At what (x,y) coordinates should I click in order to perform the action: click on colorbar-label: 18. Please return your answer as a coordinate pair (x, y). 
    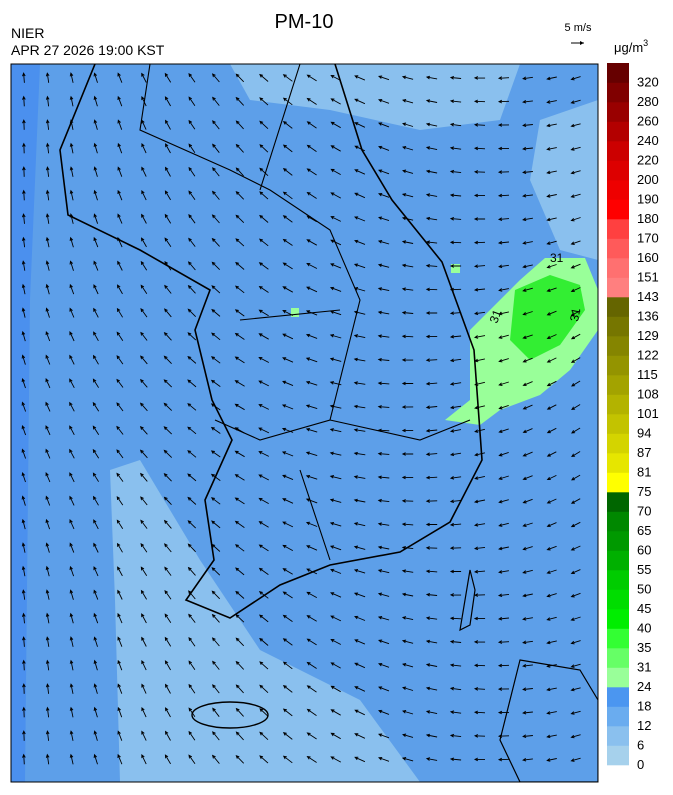
    Looking at the image, I should click on (644, 706).